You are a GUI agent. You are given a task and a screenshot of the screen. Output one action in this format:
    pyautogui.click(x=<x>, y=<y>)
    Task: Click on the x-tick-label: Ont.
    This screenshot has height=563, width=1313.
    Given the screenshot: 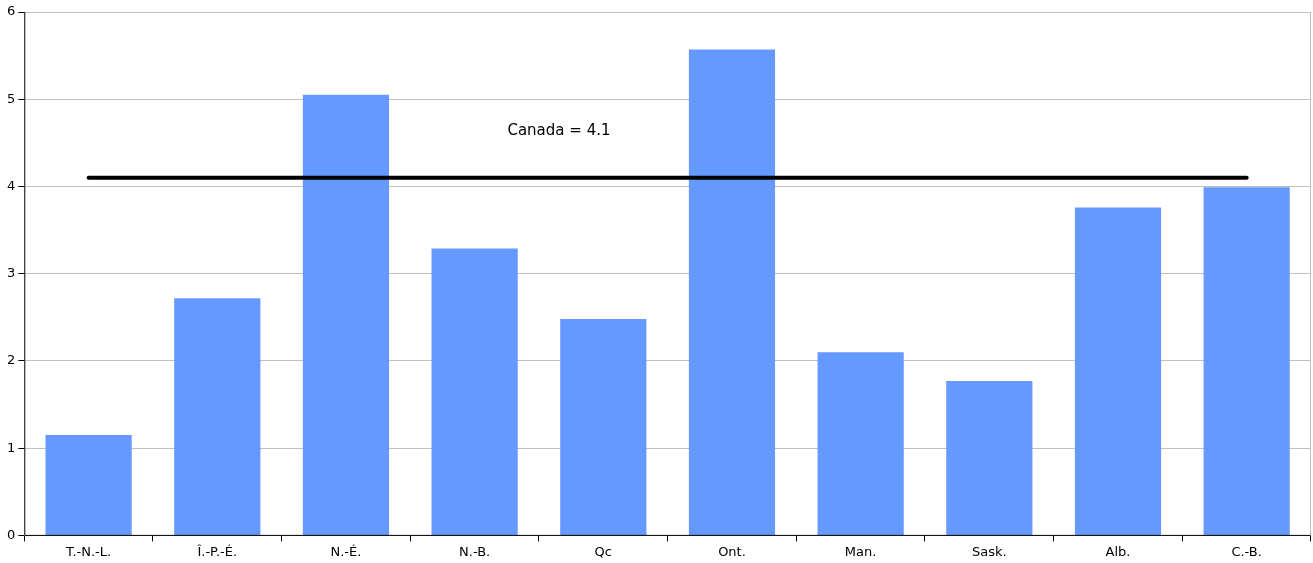 What is the action you would take?
    pyautogui.click(x=732, y=551)
    